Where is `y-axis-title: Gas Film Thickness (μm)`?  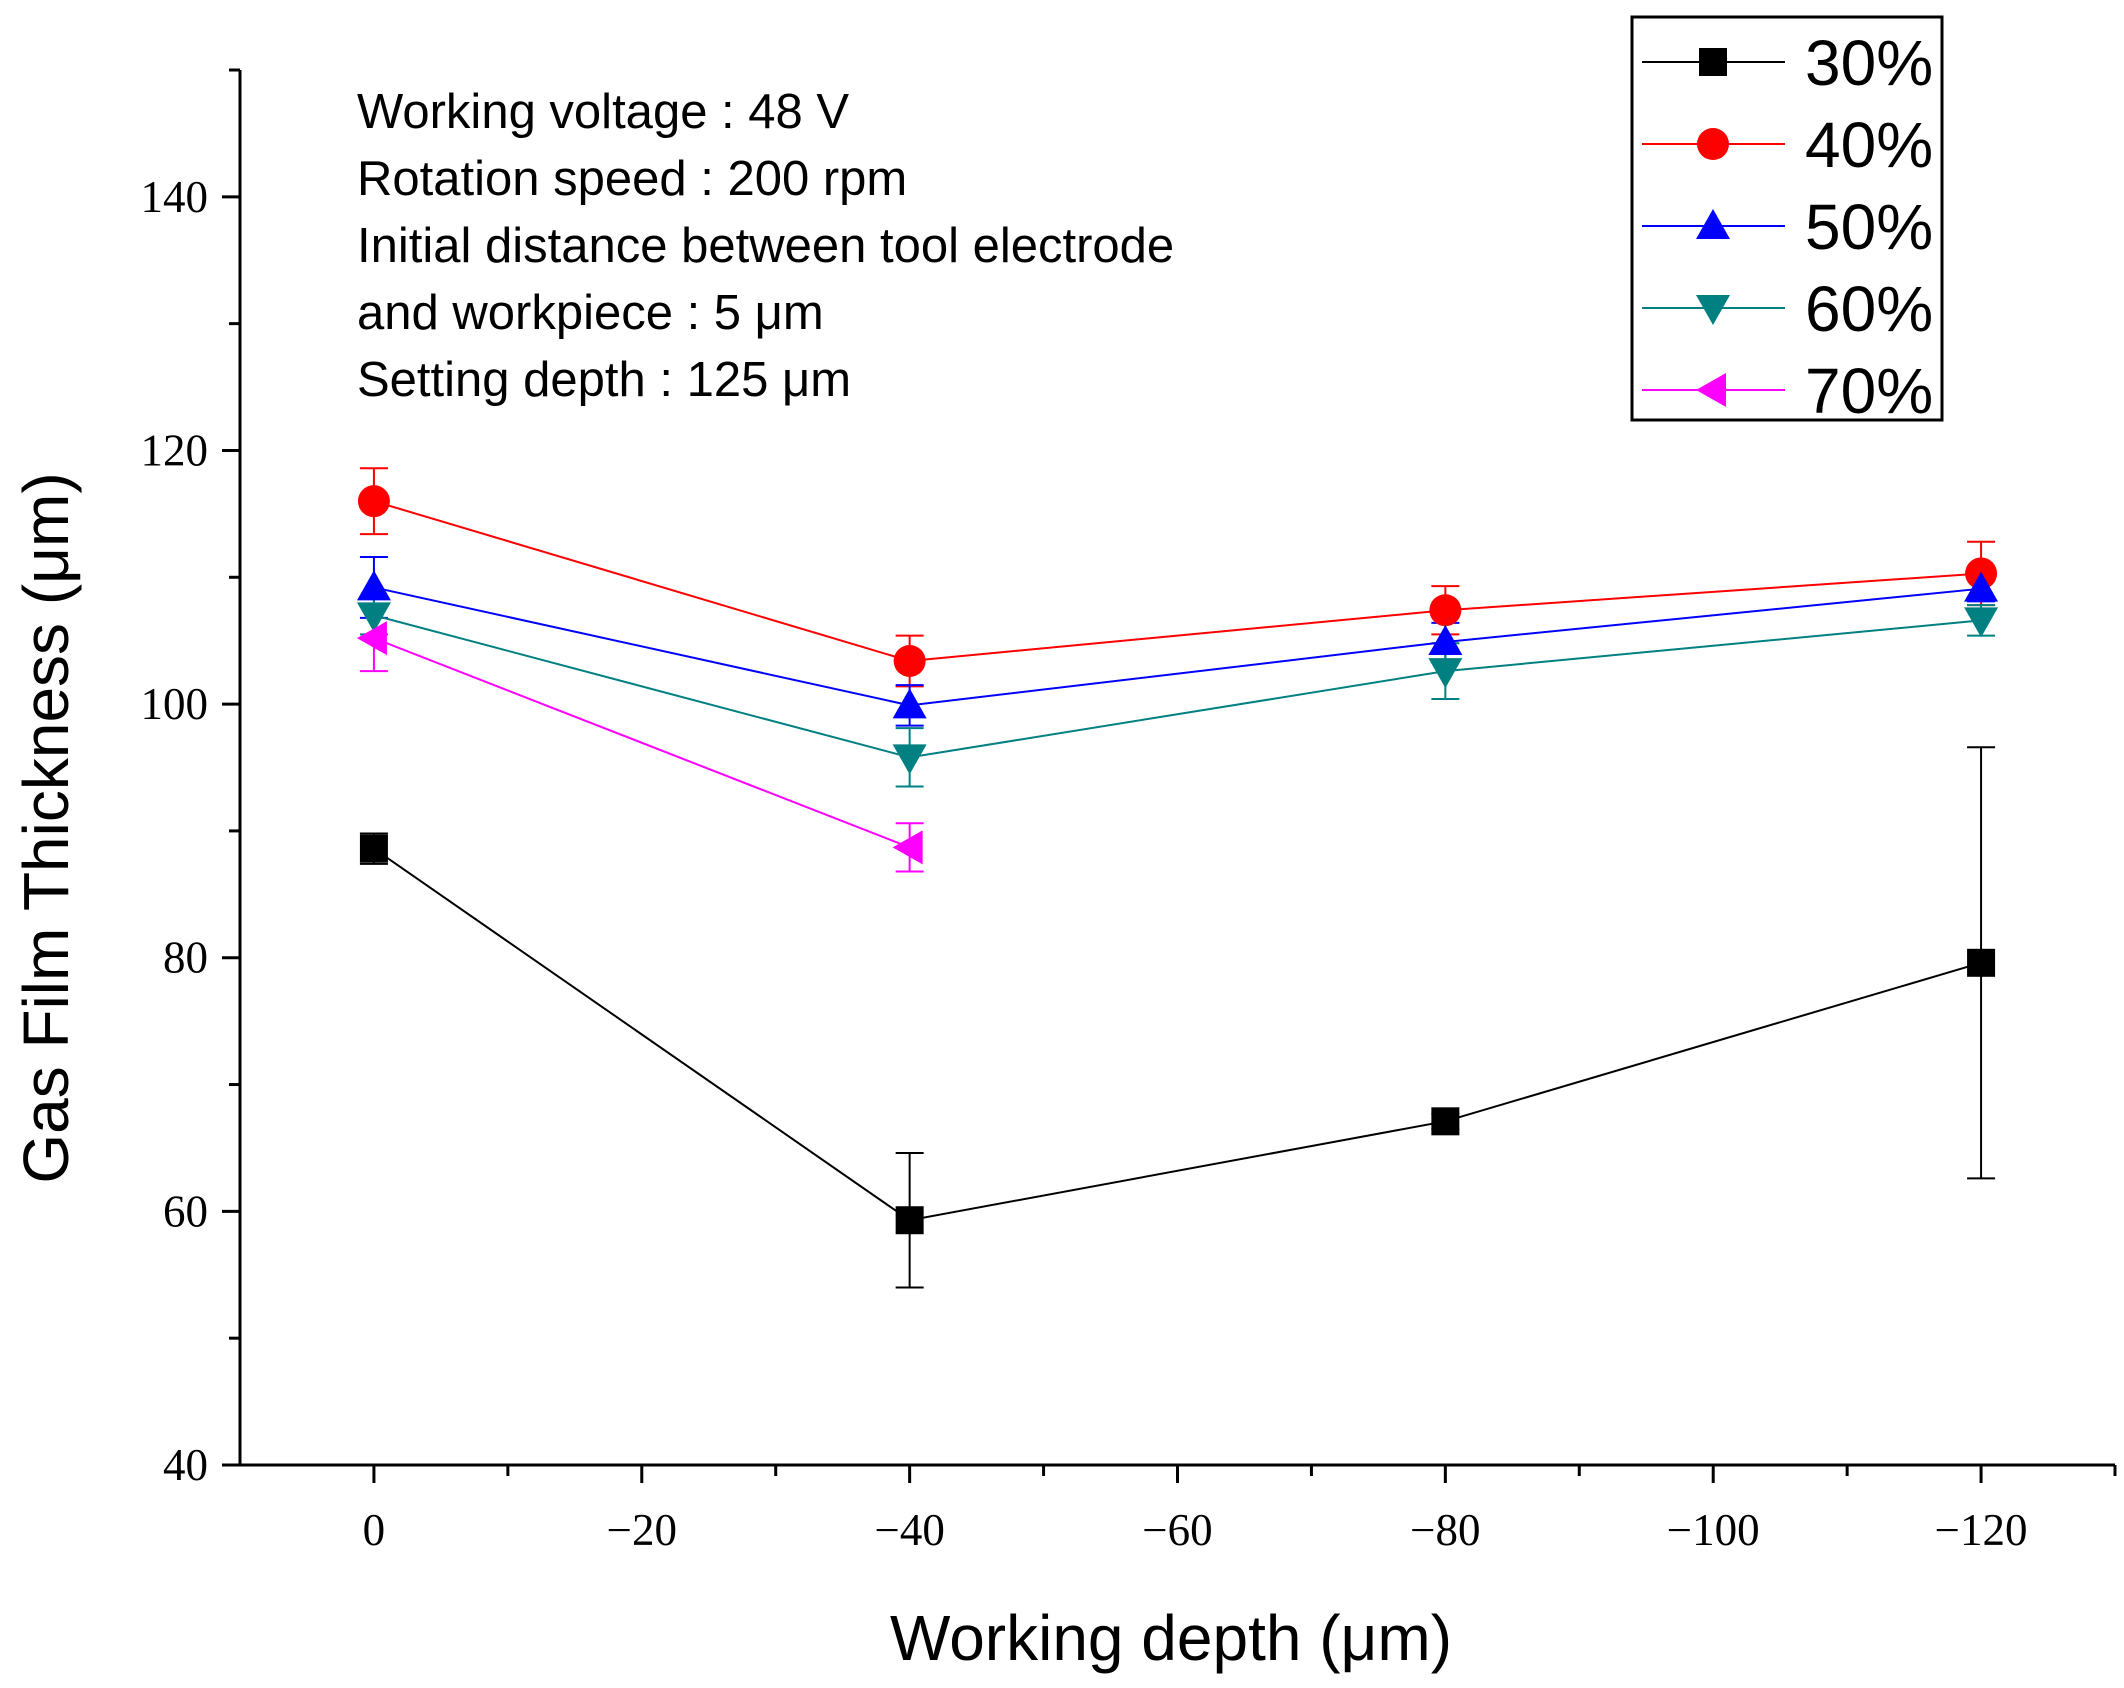 y-axis-title: Gas Film Thickness (μm) is located at coordinates (46, 827).